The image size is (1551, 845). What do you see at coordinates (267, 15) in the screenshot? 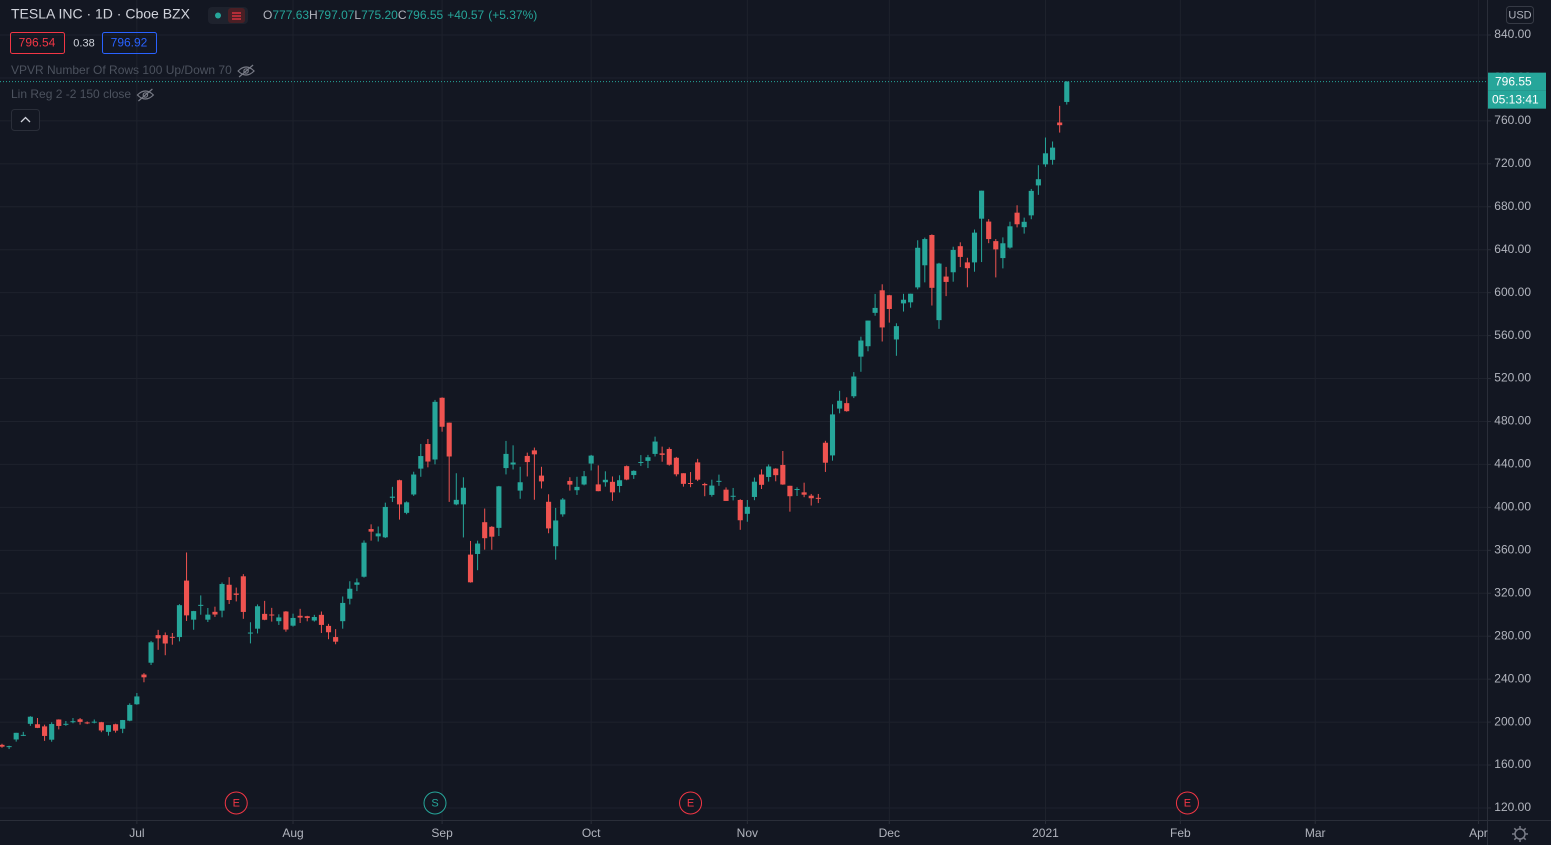
I see `ohlc-label: O` at bounding box center [267, 15].